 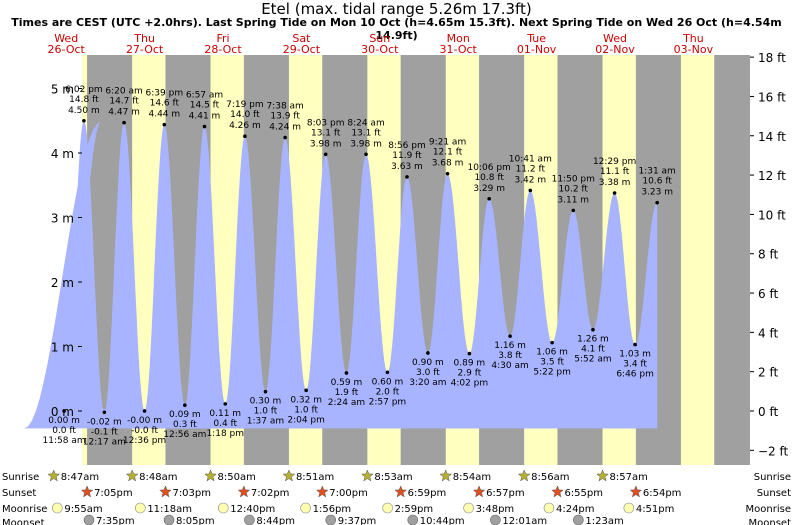 What do you see at coordinates (275, 520) in the screenshot?
I see `moonset-time: 8:44pm` at bounding box center [275, 520].